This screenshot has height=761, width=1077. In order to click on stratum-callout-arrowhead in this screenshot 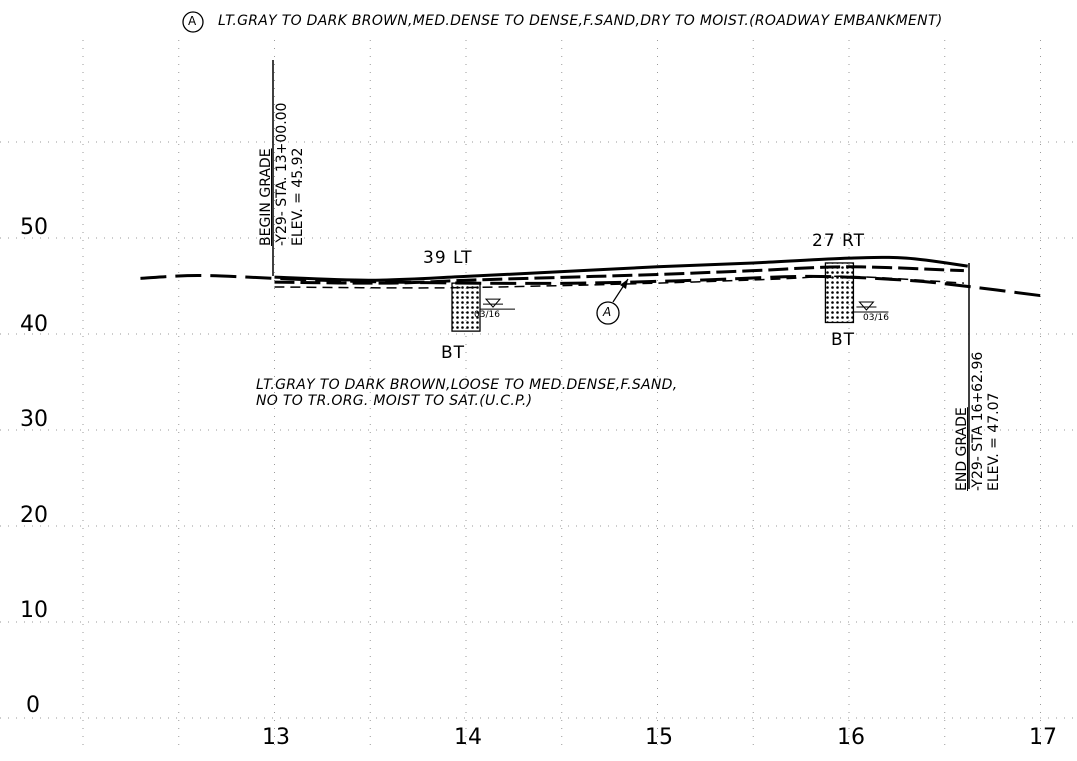, I will do `click(624, 284)`.